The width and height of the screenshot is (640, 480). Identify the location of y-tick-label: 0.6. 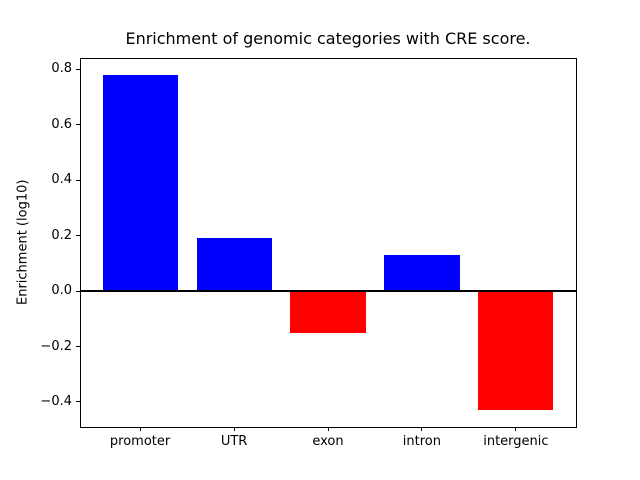
(61, 124).